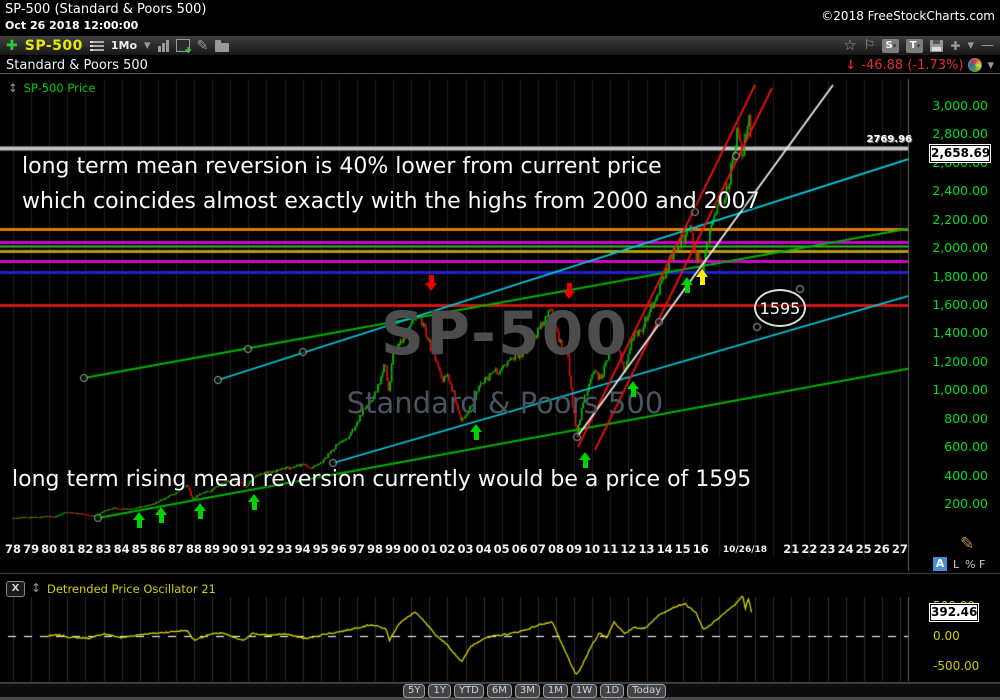 The width and height of the screenshot is (1000, 700). I want to click on oscillator-resize-icon: ↕, so click(36, 588).